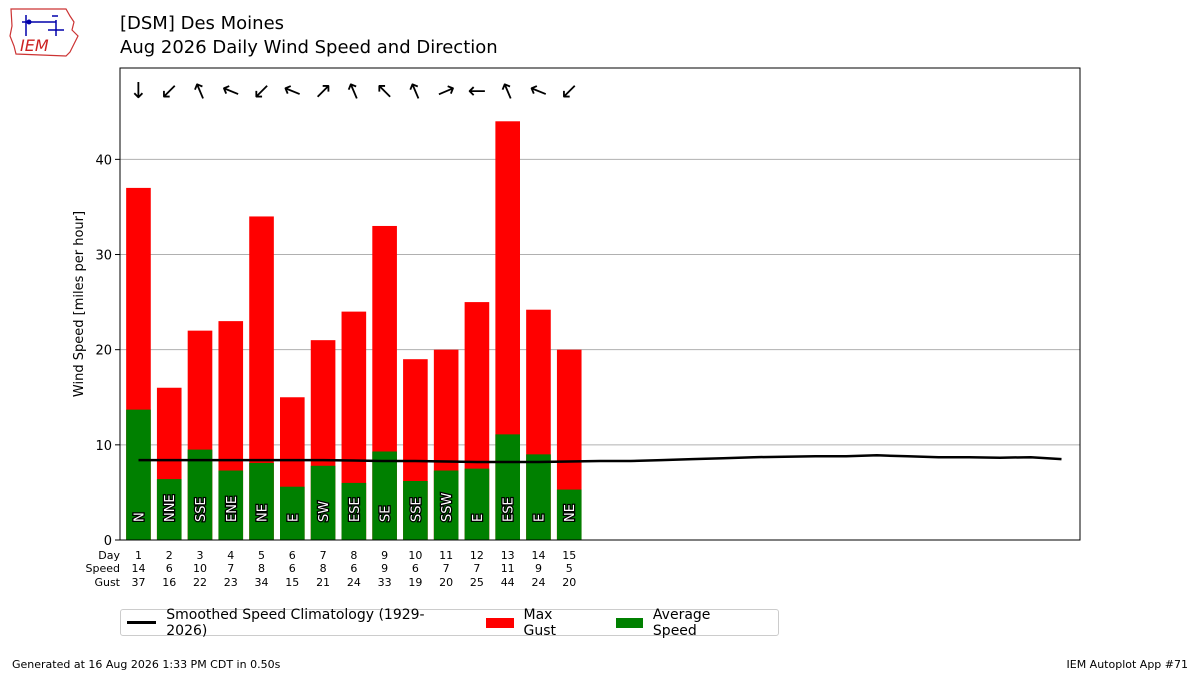 This screenshot has height=675, width=1200. I want to click on gust-value: 19, so click(415, 582).